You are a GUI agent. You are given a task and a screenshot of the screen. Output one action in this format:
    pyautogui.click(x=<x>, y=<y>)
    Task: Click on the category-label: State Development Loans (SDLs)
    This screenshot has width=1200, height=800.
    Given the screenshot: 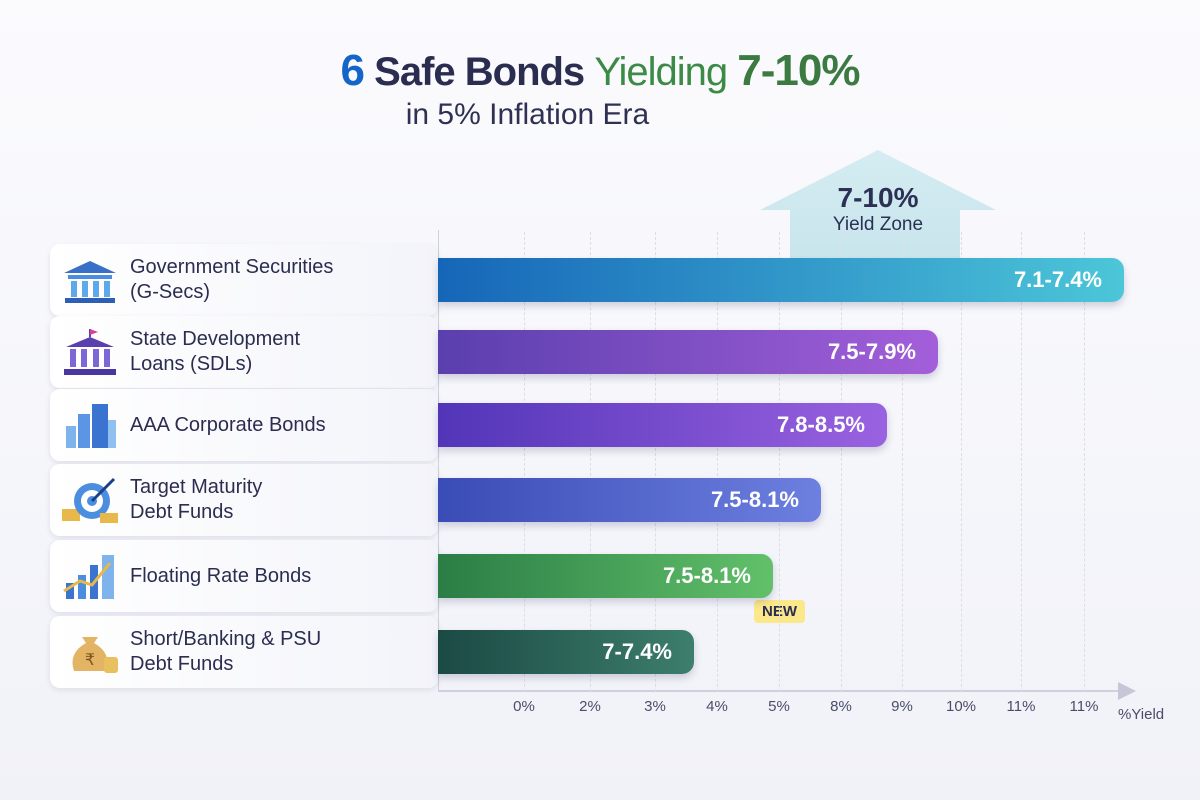 What is the action you would take?
    pyautogui.click(x=215, y=352)
    